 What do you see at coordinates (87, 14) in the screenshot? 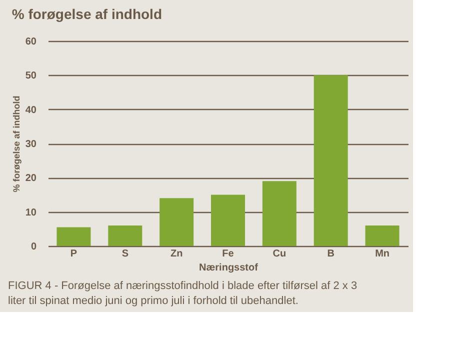
I see `chart-title: % forøgelse af indhold` at bounding box center [87, 14].